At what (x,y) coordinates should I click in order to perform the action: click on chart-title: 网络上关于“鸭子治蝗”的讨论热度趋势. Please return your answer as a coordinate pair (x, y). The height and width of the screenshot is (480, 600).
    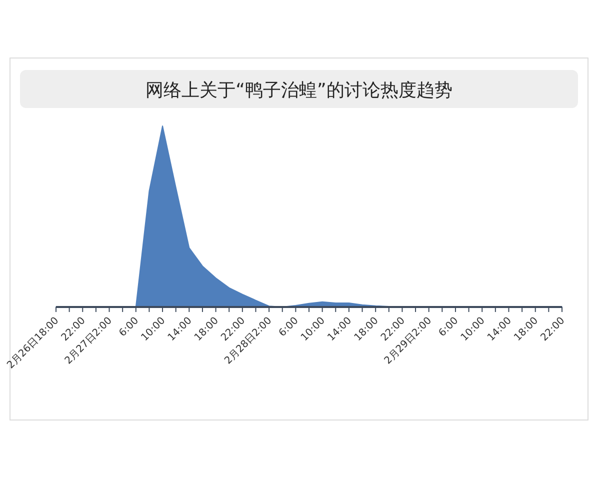
    Looking at the image, I should click on (299, 90).